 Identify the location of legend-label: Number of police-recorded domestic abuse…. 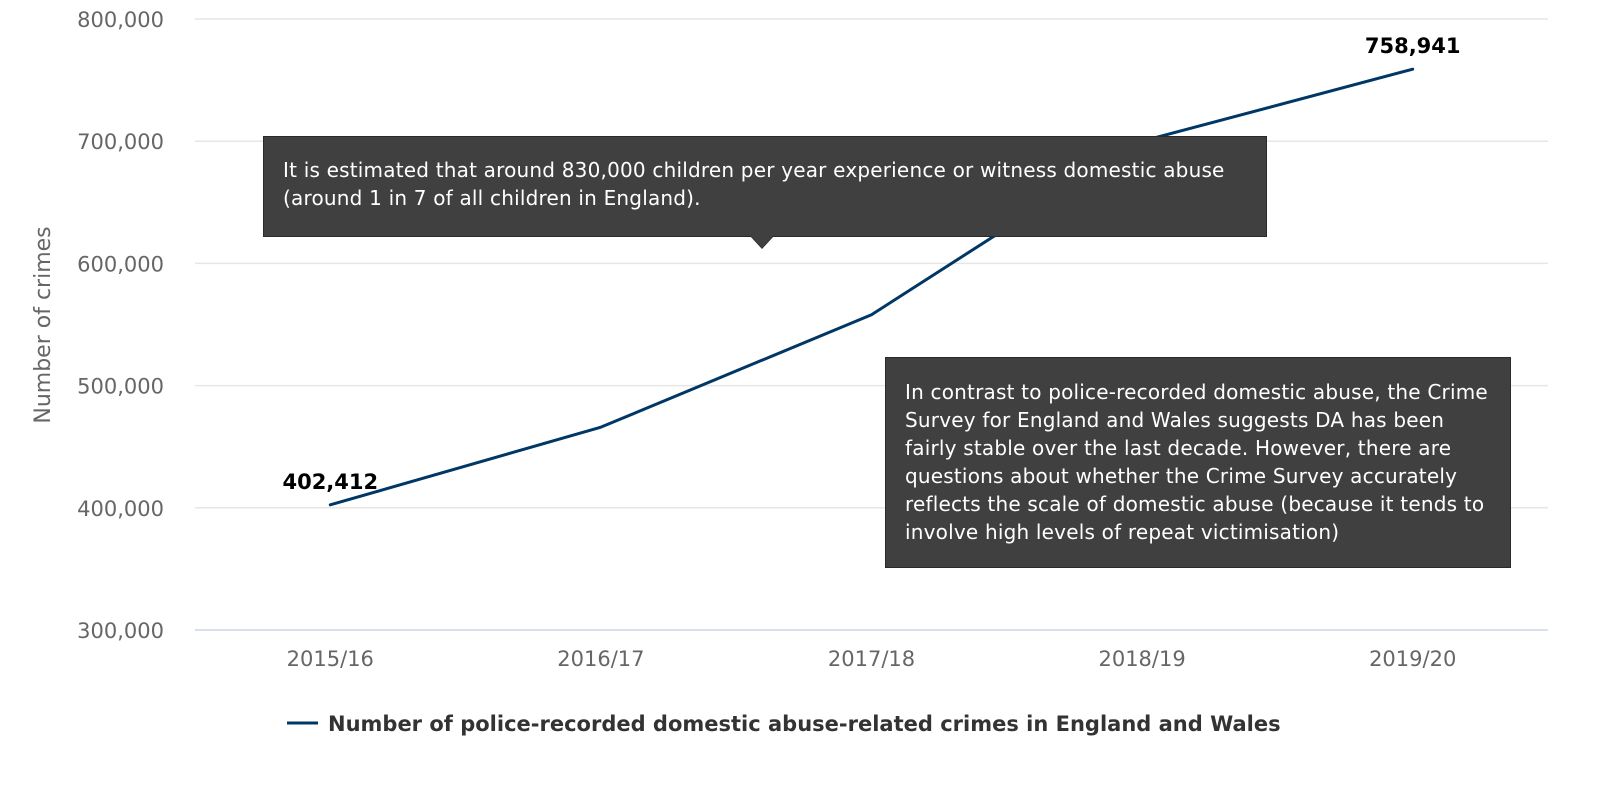
(804, 724).